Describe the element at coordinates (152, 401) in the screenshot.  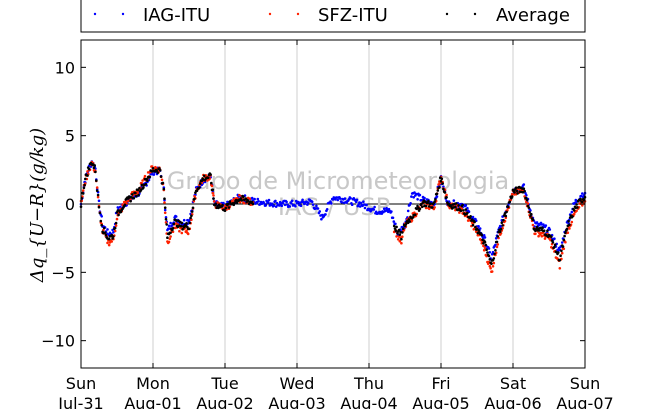
I see `x-tick-label-date: Aug-01` at that location.